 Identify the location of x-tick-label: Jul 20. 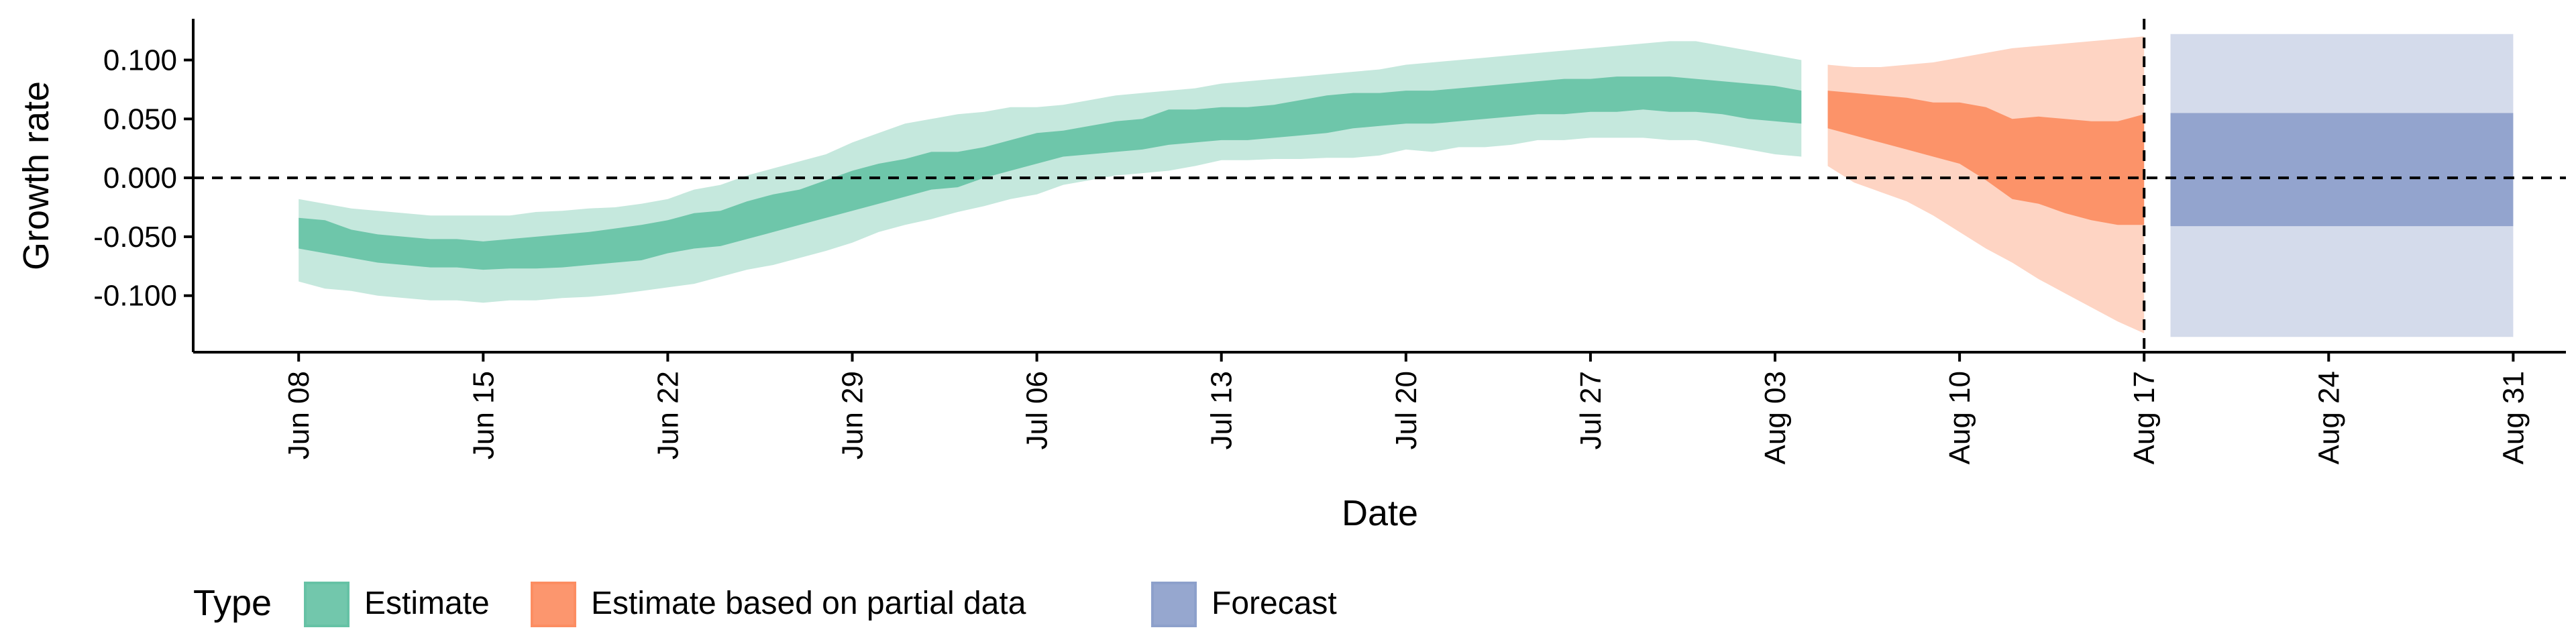
(1406, 410).